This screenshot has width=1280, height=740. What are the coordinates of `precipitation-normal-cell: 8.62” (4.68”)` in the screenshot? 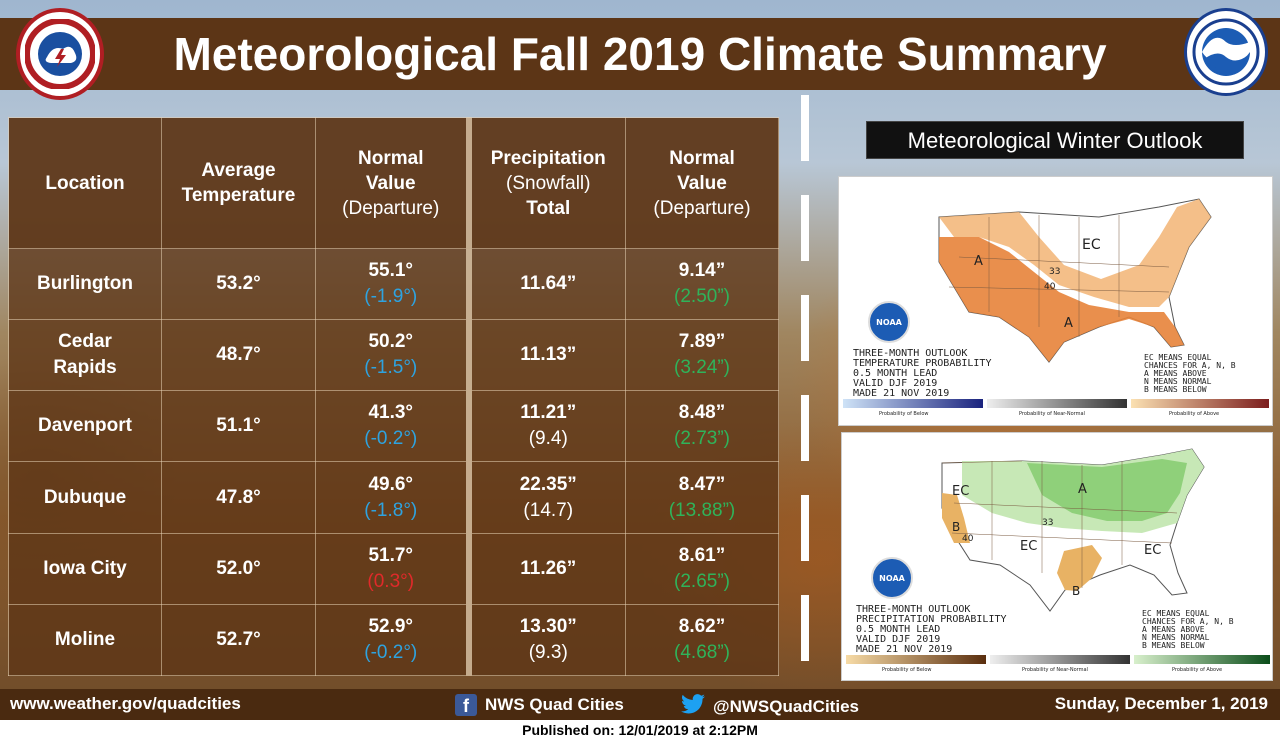 It's located at (702, 640).